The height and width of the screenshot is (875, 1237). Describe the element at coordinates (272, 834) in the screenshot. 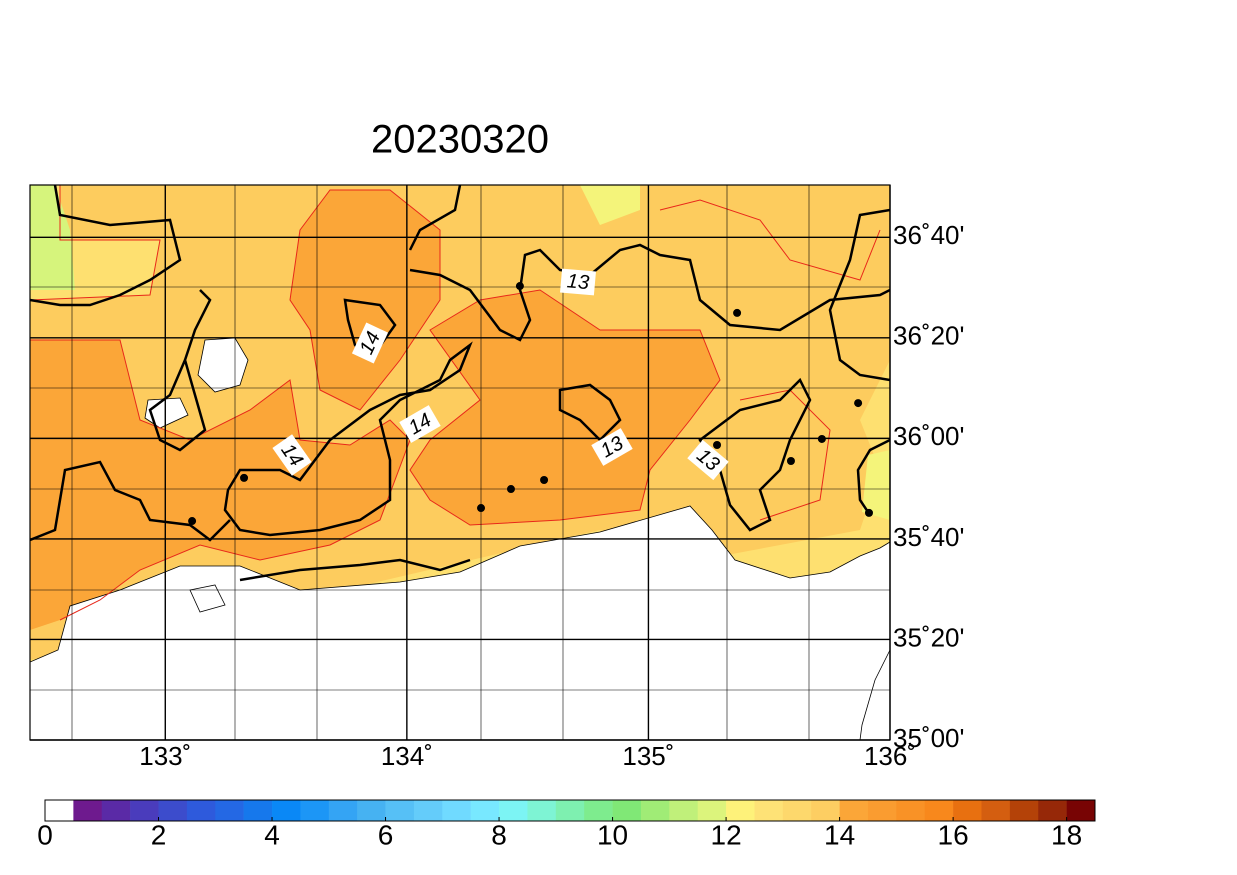

I see `colorbar-label: 4` at that location.